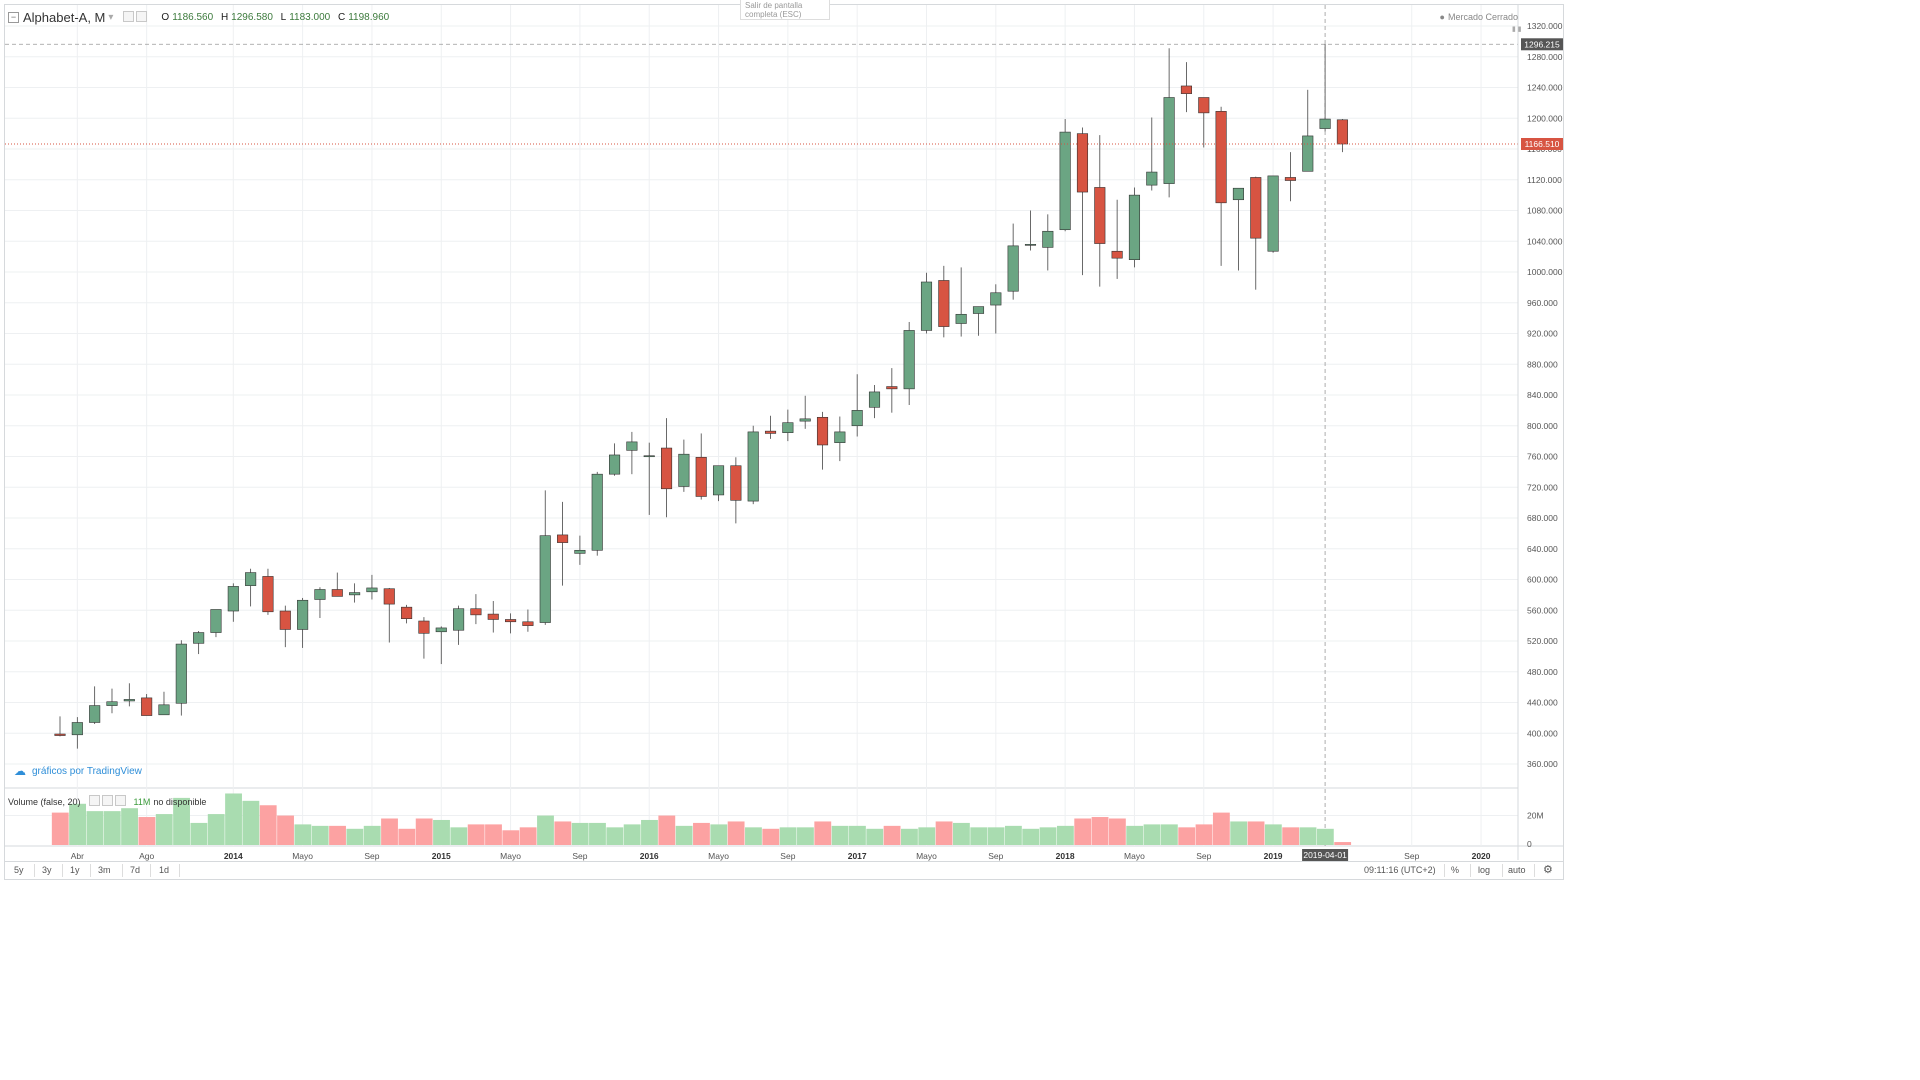 The width and height of the screenshot is (1920, 1080). I want to click on range-3m: 3m, so click(104, 870).